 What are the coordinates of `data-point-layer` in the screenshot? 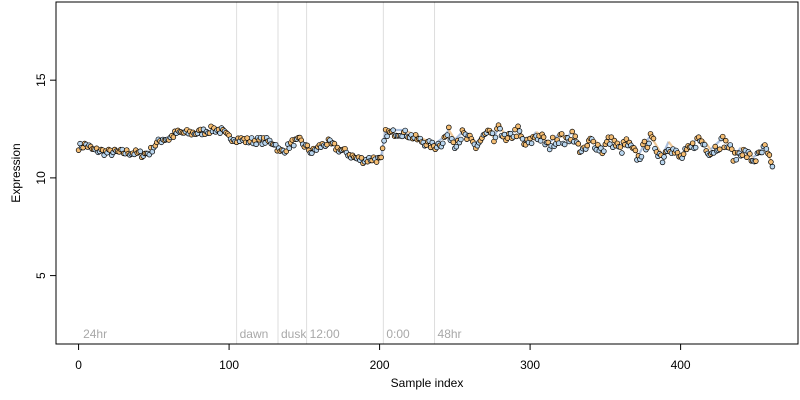 It's located at (425, 146).